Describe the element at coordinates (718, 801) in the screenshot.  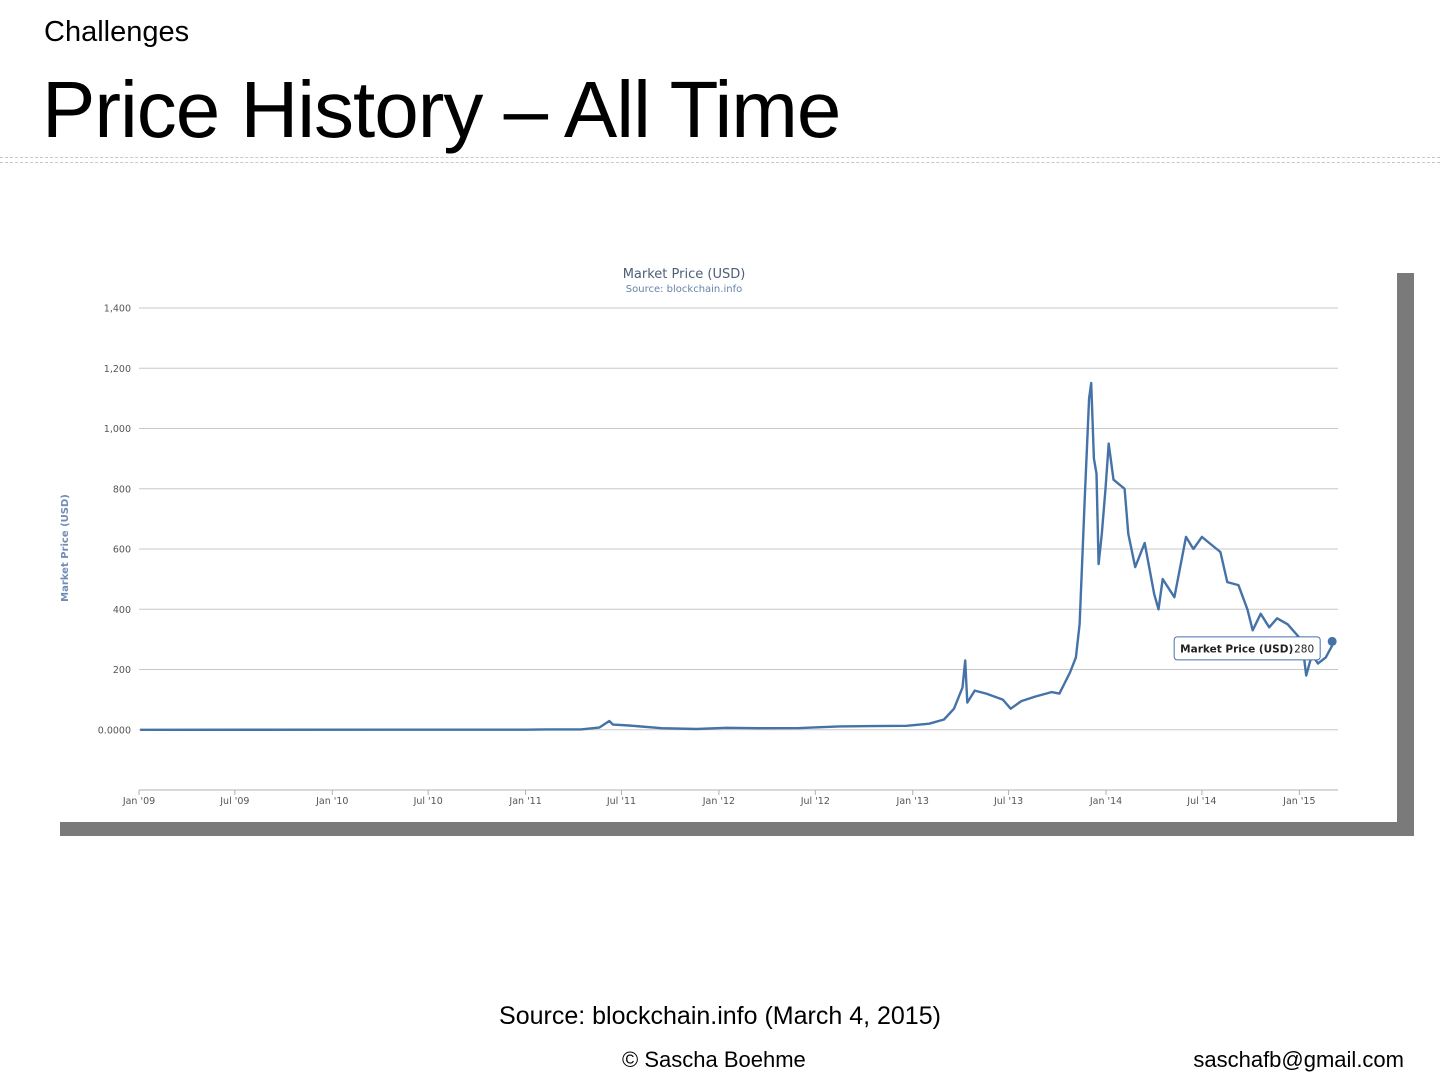
I see `x-tick-label: Jan '12` at that location.